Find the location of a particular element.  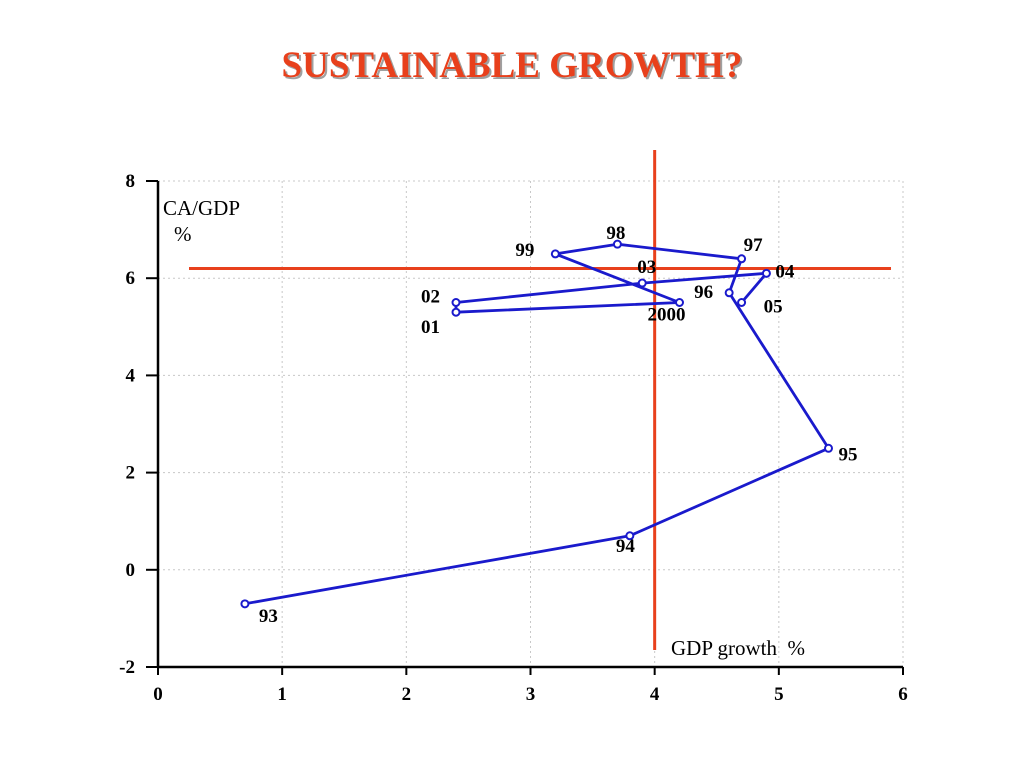

y-tick-label: 4 is located at coordinates (131, 375).